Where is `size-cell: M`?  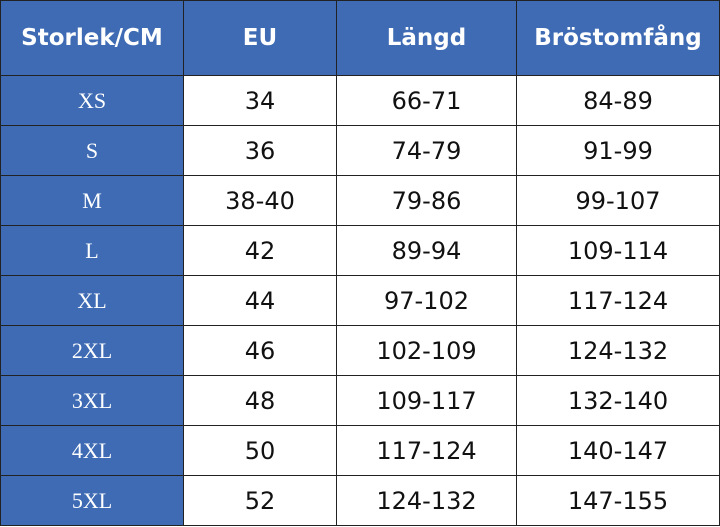 size-cell: M is located at coordinates (92, 200).